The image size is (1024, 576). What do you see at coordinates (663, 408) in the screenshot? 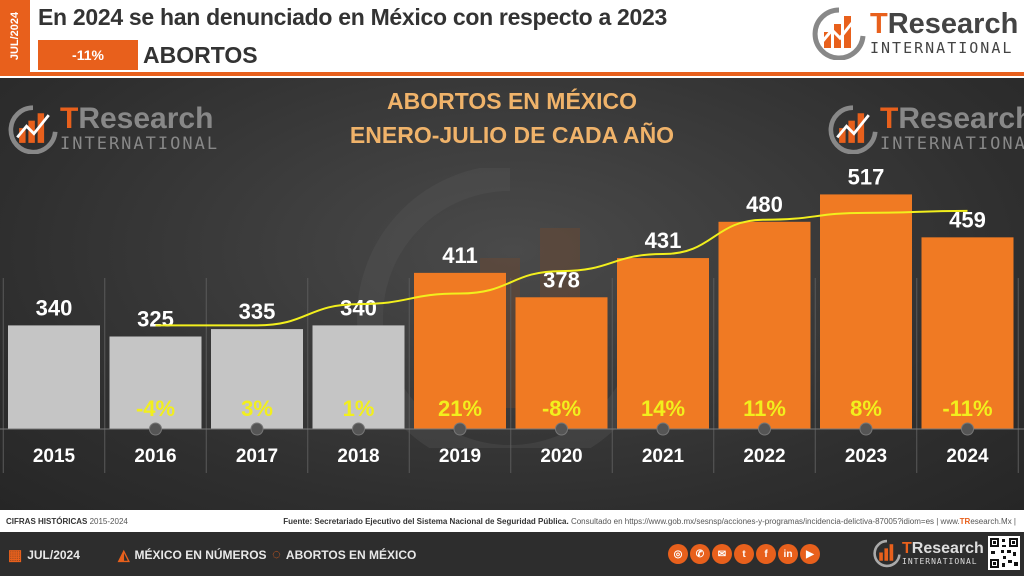
I see `pct-change-label: 14%` at bounding box center [663, 408].